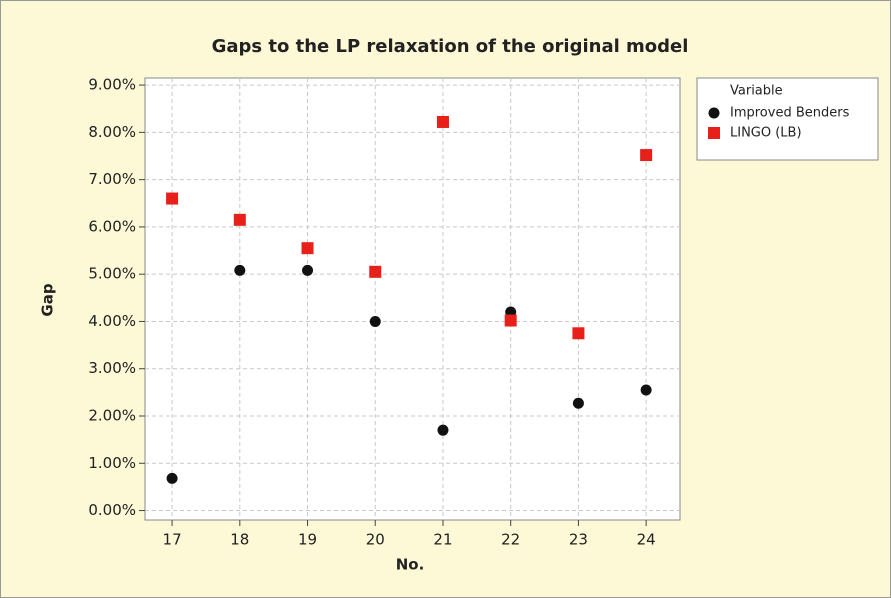  What do you see at coordinates (48, 299) in the screenshot?
I see `y-axis-label: Gap` at bounding box center [48, 299].